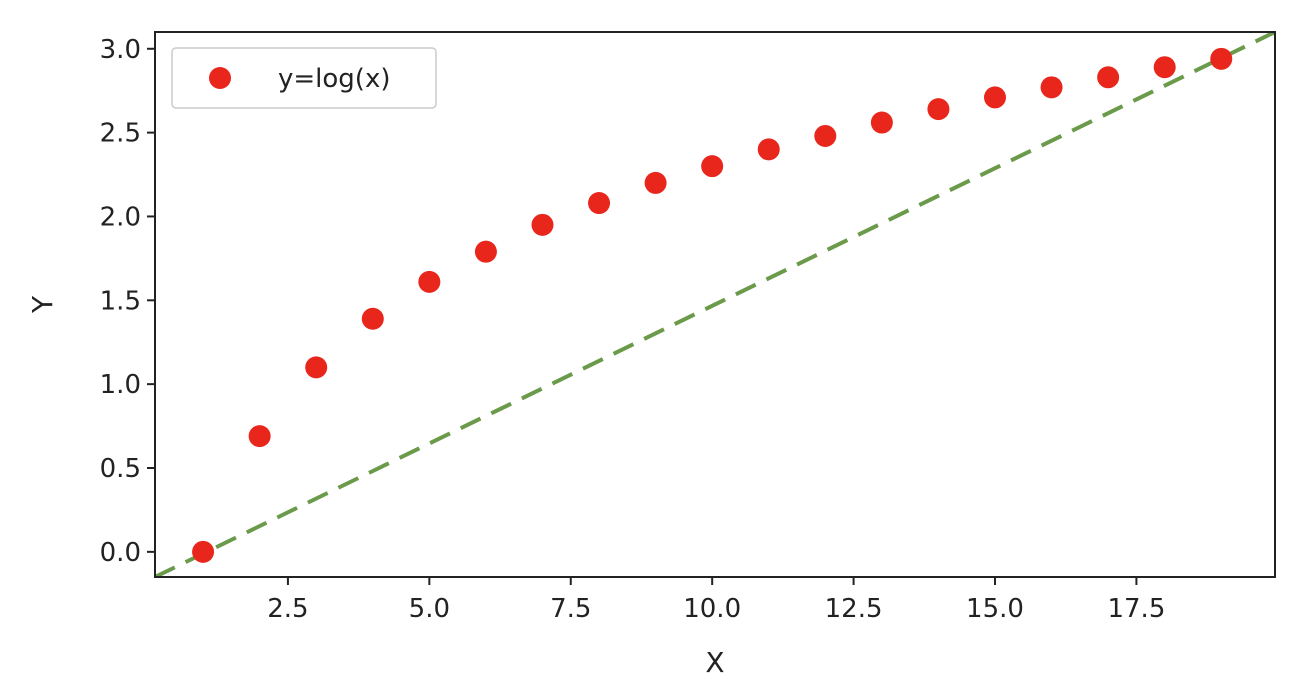 Image resolution: width=1305 pixels, height=681 pixels. I want to click on y-tick-label: 3.0, so click(120, 50).